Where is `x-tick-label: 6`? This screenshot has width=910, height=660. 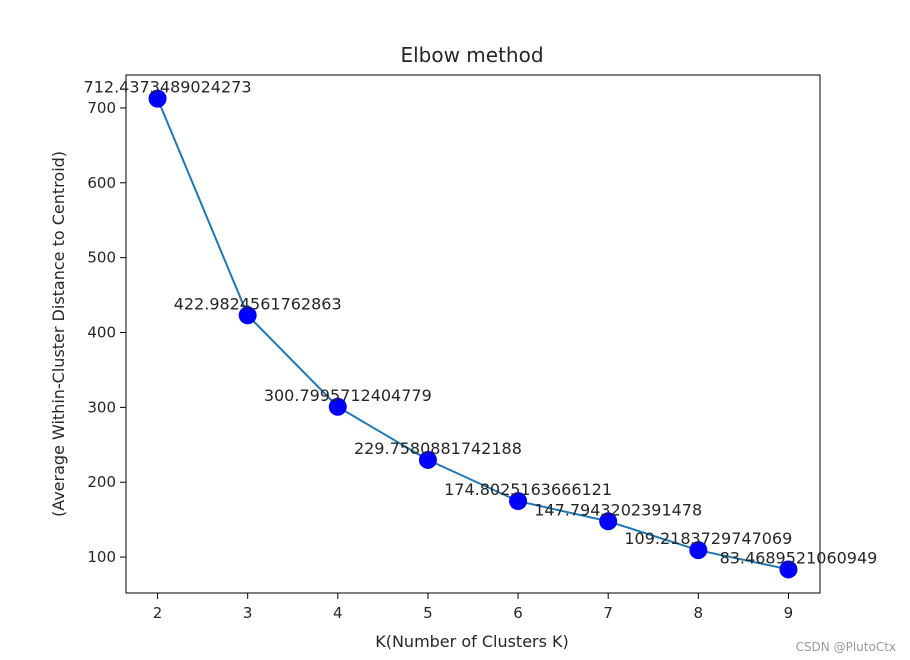 x-tick-label: 6 is located at coordinates (518, 613).